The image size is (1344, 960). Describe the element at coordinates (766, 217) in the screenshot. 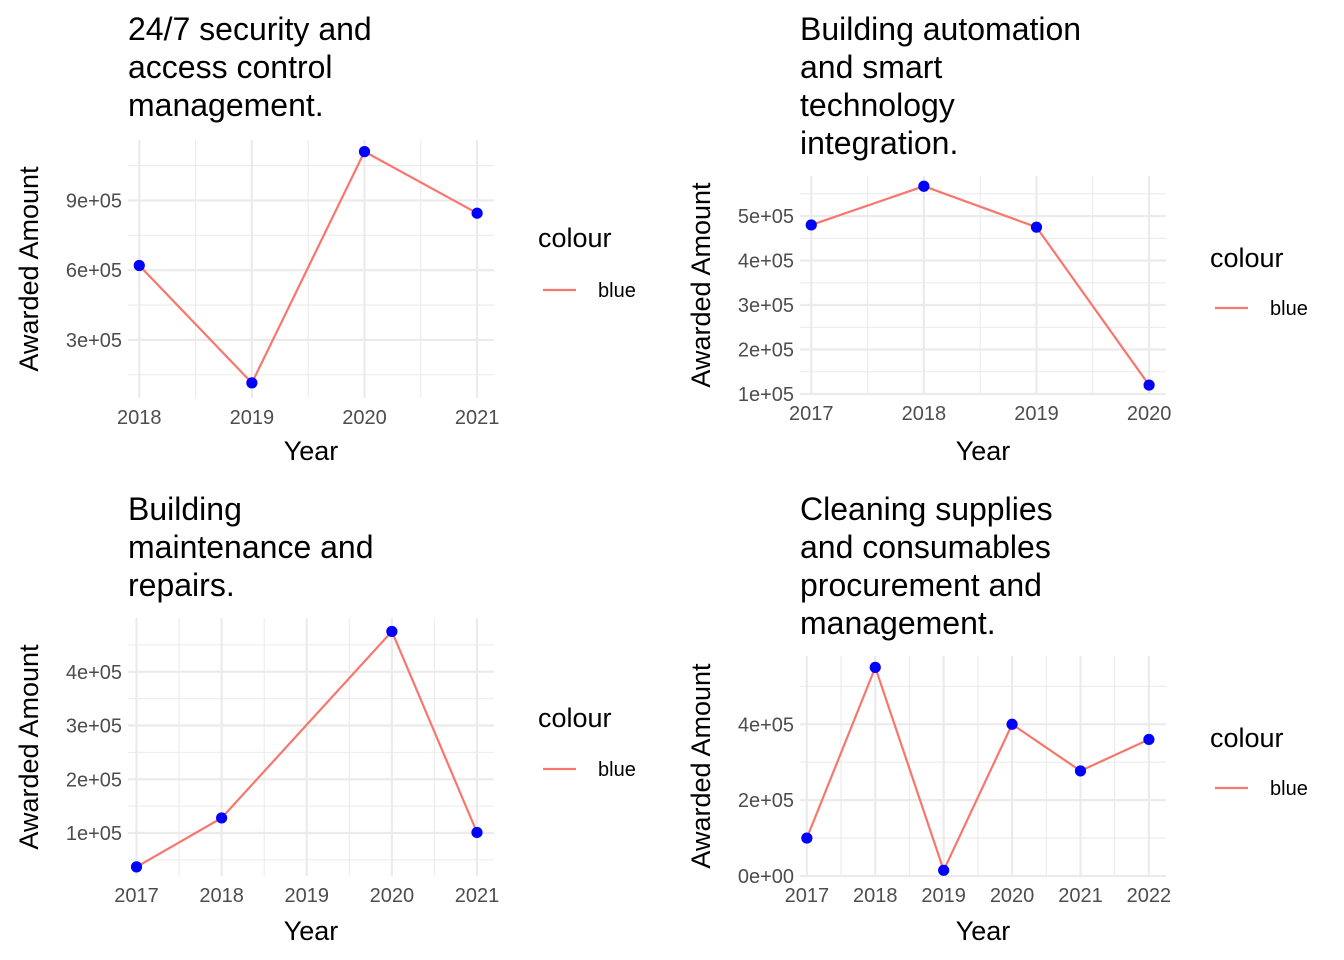

I see `y-tick-label: 5e+05` at that location.